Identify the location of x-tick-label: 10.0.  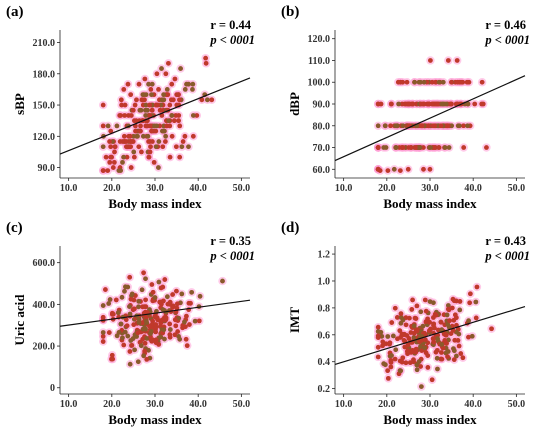
(69, 188).